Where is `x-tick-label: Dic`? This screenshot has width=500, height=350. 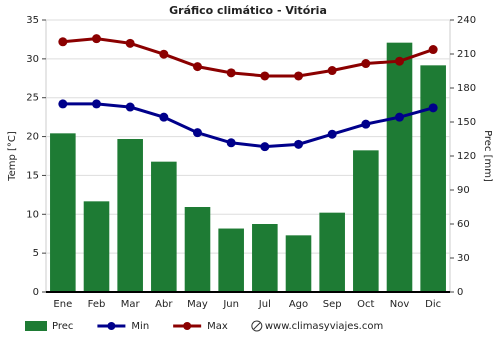 x-tick-label: Dic is located at coordinates (433, 304).